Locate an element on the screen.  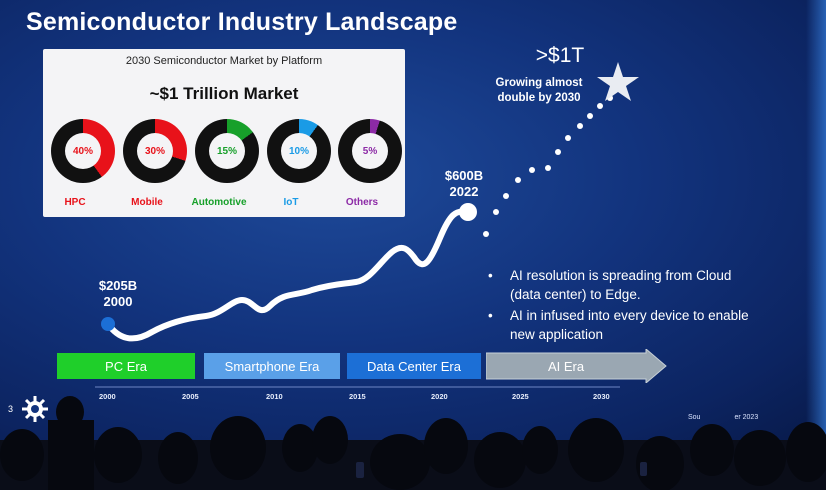
screen-edge-glow is located at coordinates (816, 220).